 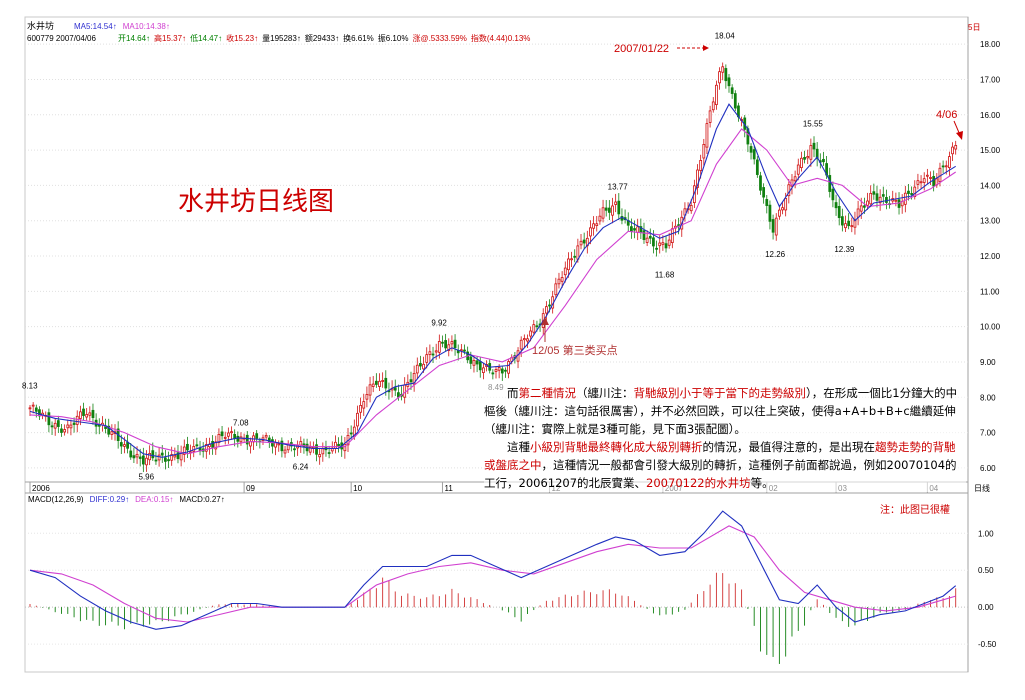 What do you see at coordinates (30, 386) in the screenshot?
I see `price-label: 8.13` at bounding box center [30, 386].